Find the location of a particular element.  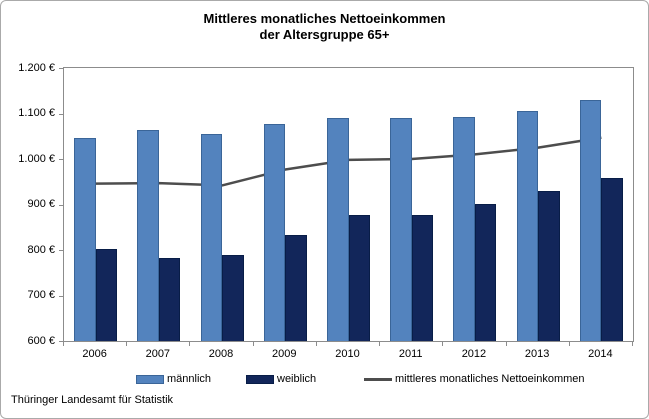

y-axis-tick-label: 1.000 € is located at coordinates (36, 158).